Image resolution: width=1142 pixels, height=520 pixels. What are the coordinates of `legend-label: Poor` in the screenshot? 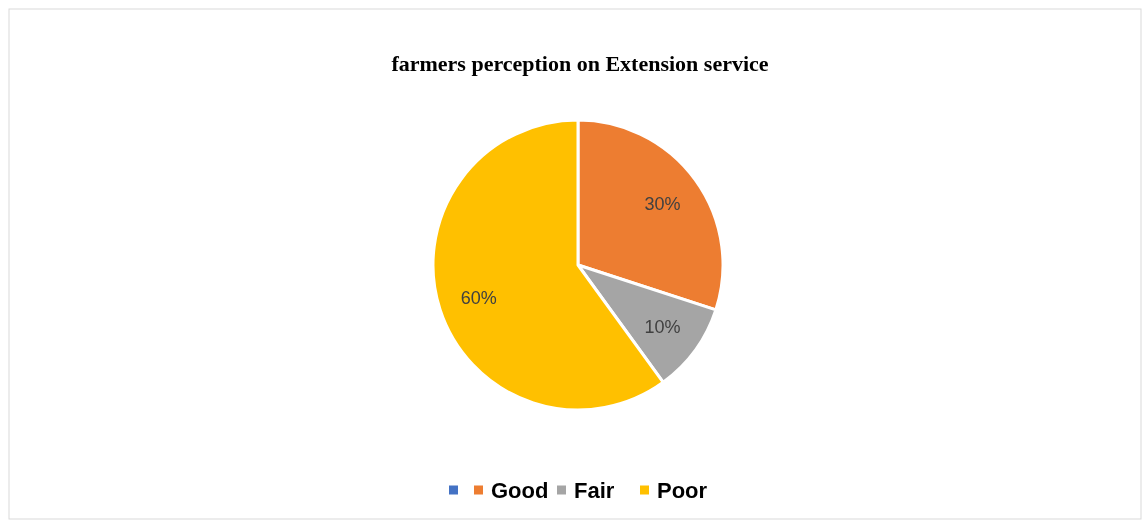 It's located at (682, 490).